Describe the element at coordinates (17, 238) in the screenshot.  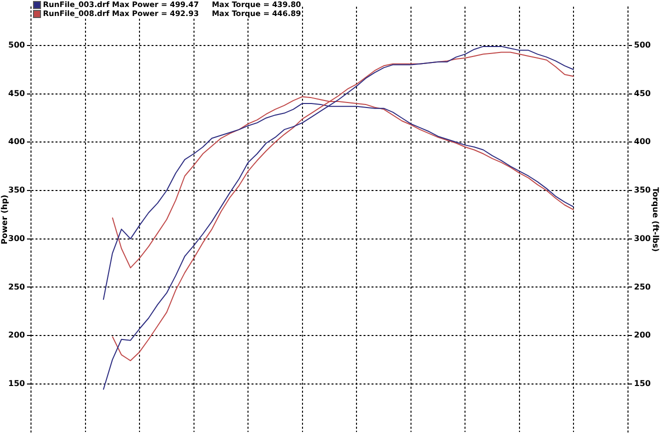
I see `y-tick-label: 300` at that location.